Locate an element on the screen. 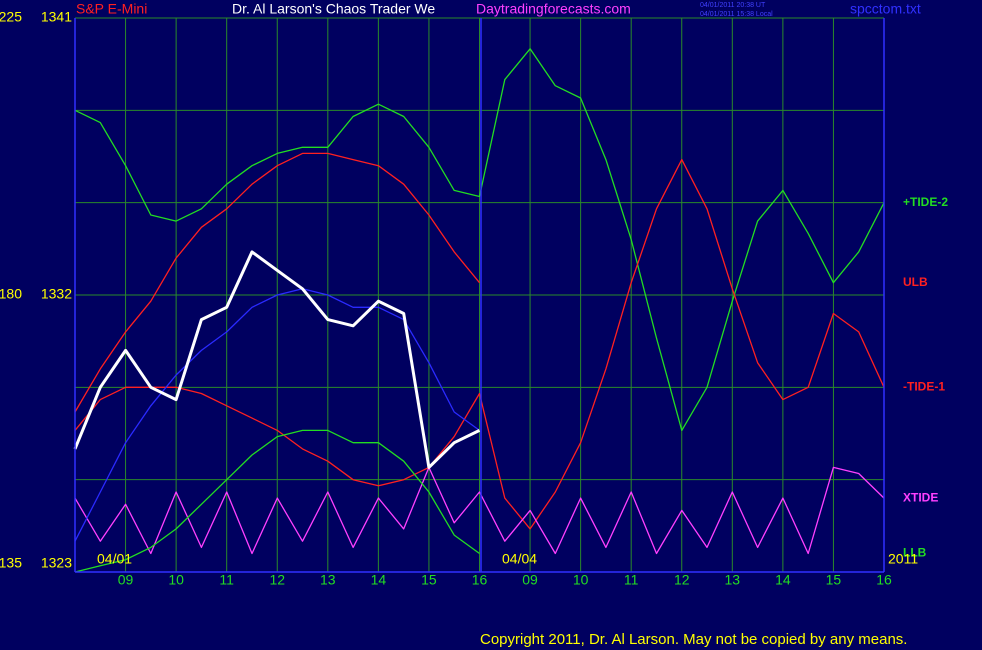 The width and height of the screenshot is (982, 650). series-label: LLB is located at coordinates (915, 553).